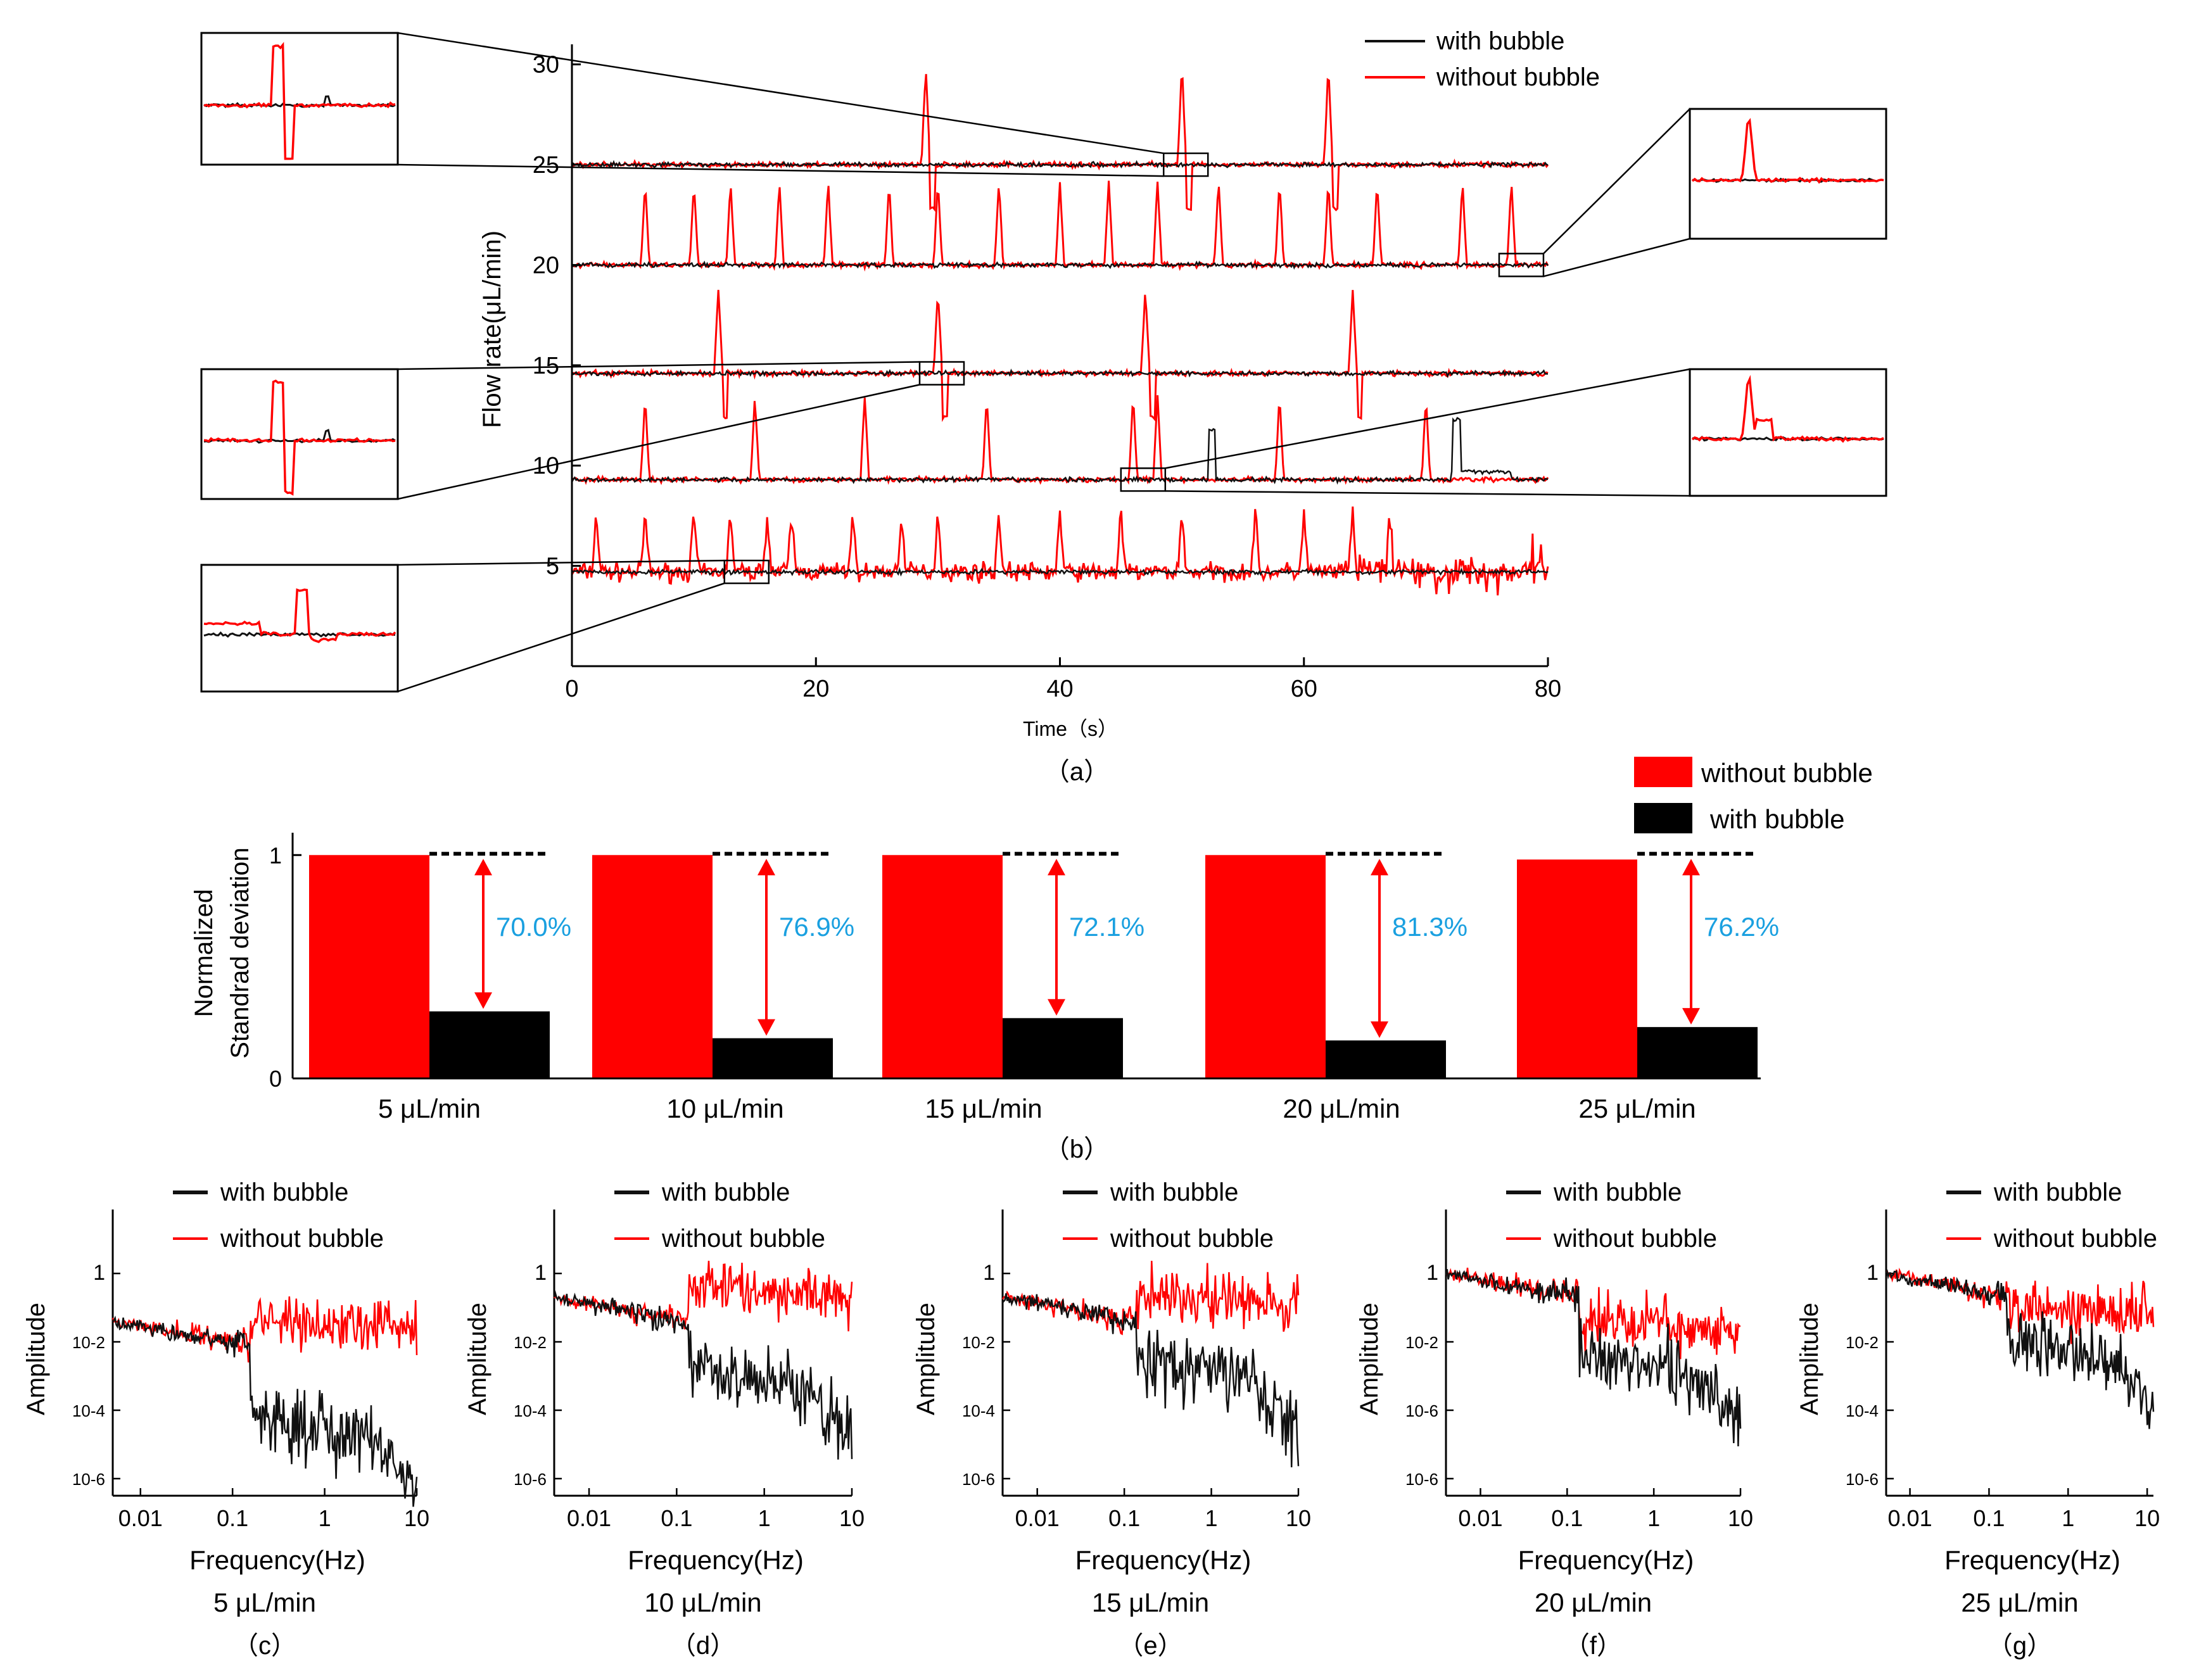 The height and width of the screenshot is (1680, 2187). What do you see at coordinates (941, 374) in the screenshot?
I see `a-zoom-box-middle-left` at bounding box center [941, 374].